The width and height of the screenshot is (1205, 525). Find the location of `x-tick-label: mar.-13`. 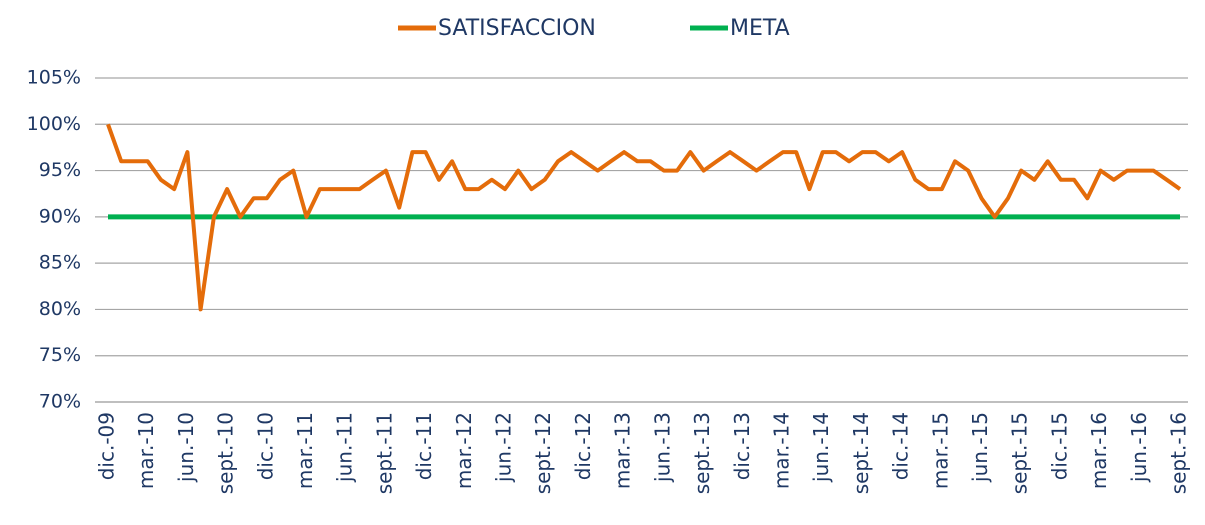

x-tick-label: mar.-13 is located at coordinates (623, 450).